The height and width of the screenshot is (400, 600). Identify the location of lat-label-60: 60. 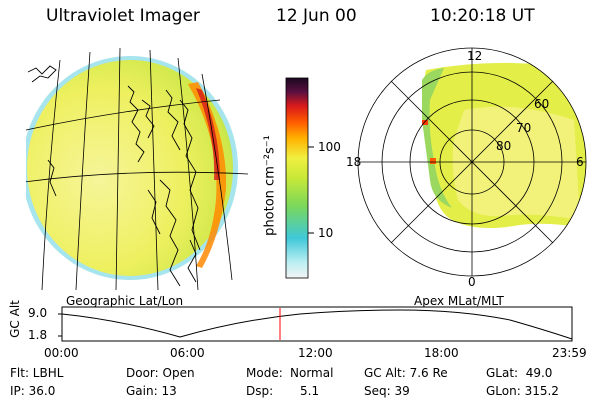
(541, 104).